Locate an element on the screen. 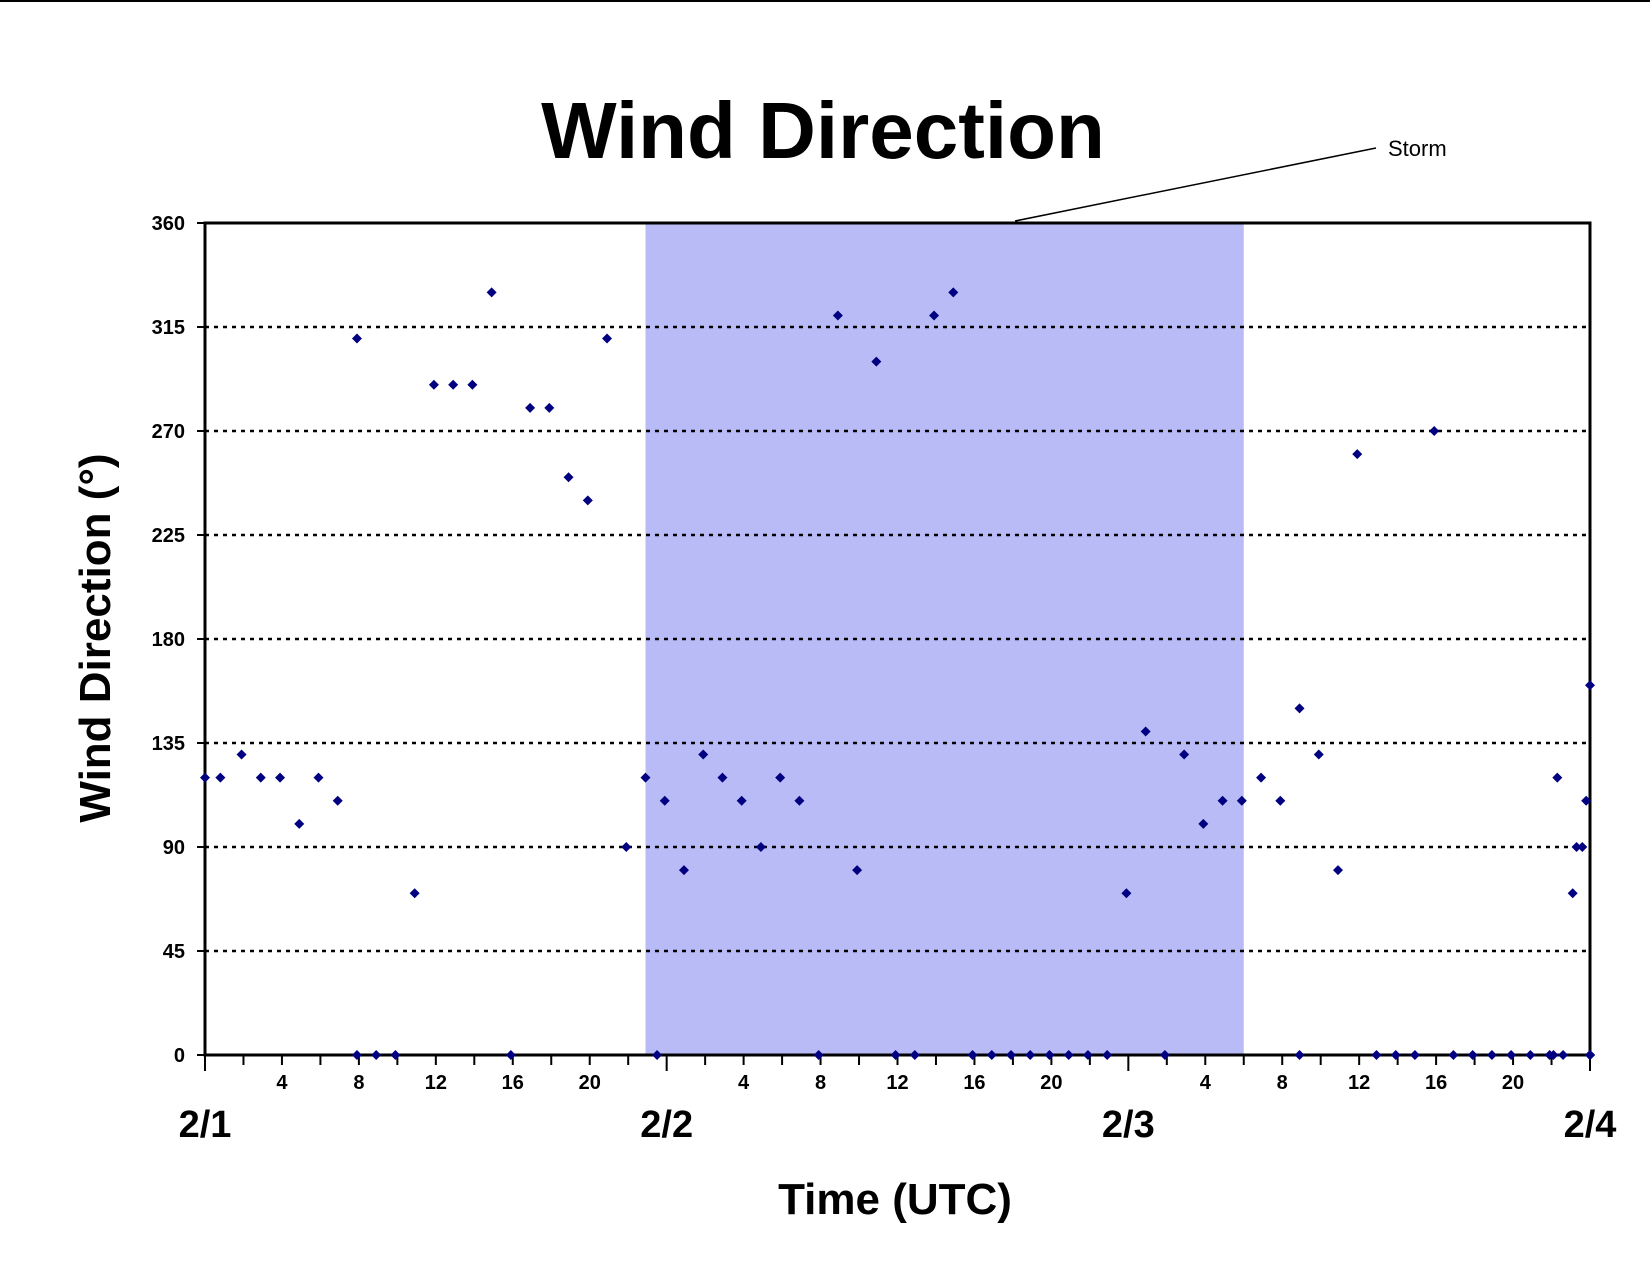 The height and width of the screenshot is (1275, 1650). y-tick-label-135: 135 is located at coordinates (168, 744).